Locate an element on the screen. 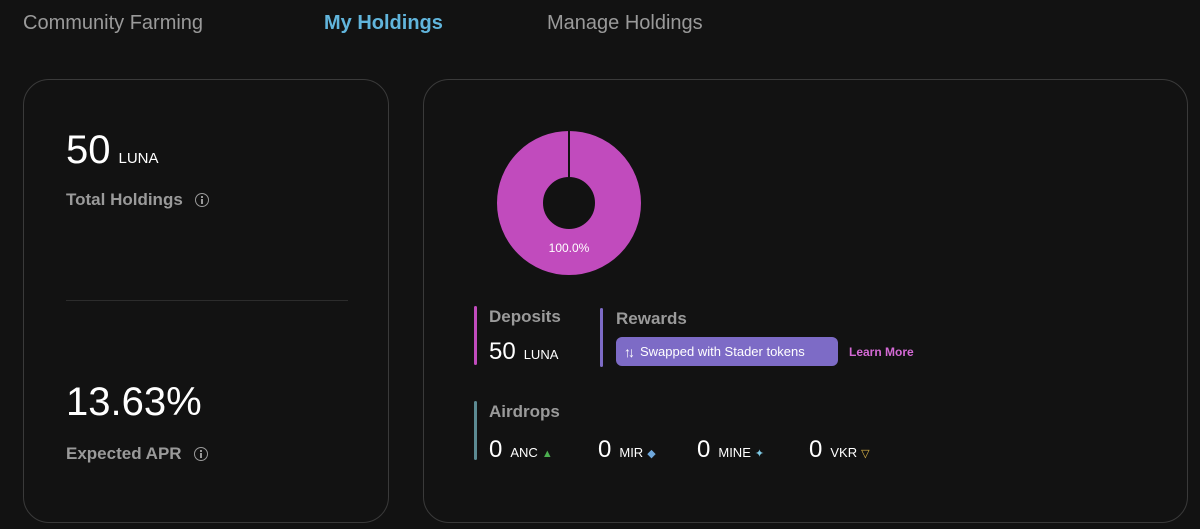 The width and height of the screenshot is (1200, 529). apr-label: Expected APR is located at coordinates (137, 454).